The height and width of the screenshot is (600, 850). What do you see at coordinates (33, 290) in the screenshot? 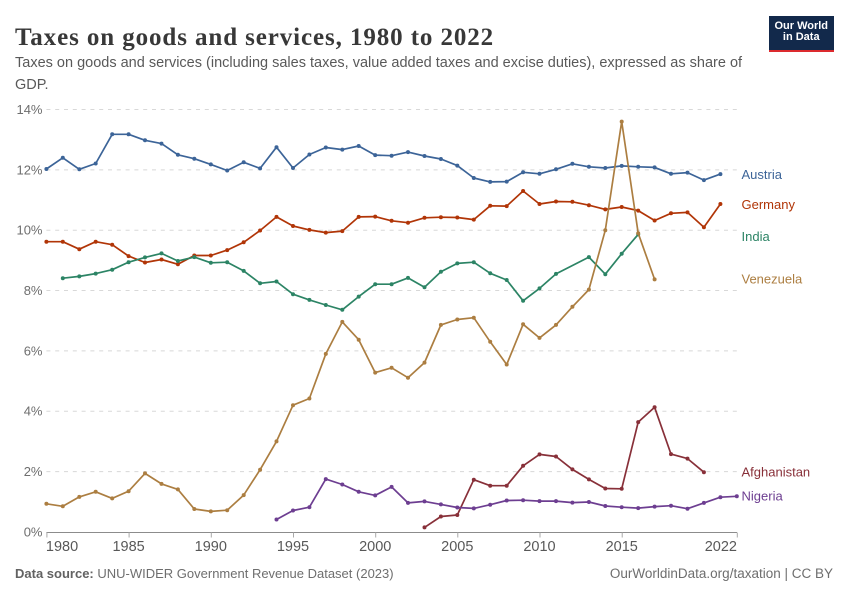
I see `svg-text: 8%` at bounding box center [33, 290].